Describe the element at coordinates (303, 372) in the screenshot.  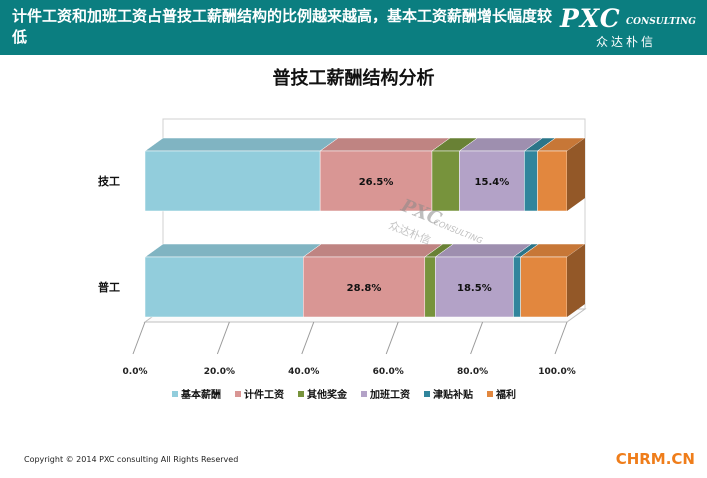
I see `x-tick-label: 40.0%` at that location.